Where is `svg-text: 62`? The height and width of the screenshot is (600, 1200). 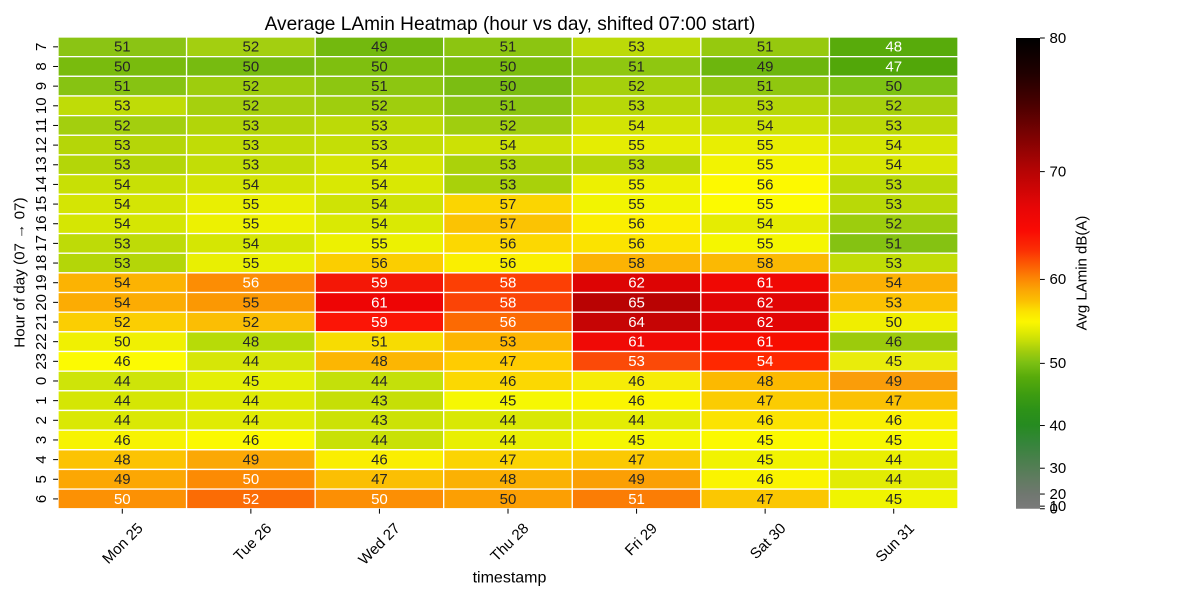 svg-text: 62 is located at coordinates (636, 283).